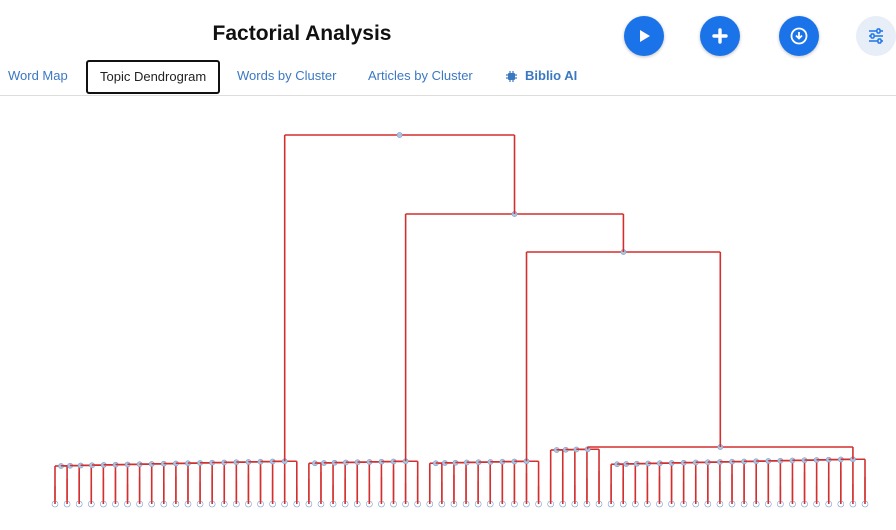  I want to click on settings-button, so click(876, 36).